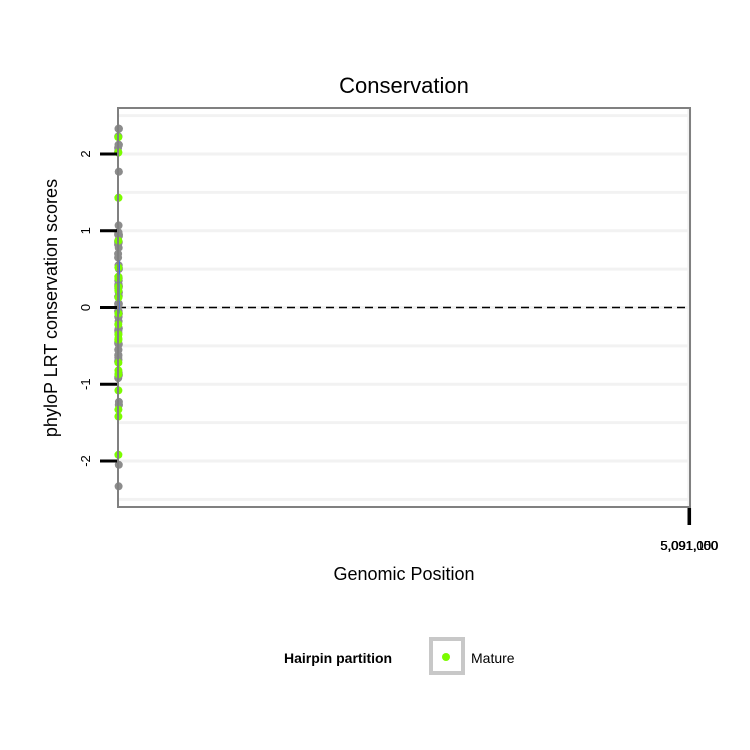 This screenshot has width=750, height=750. I want to click on y-tick-label: 1, so click(85, 230).